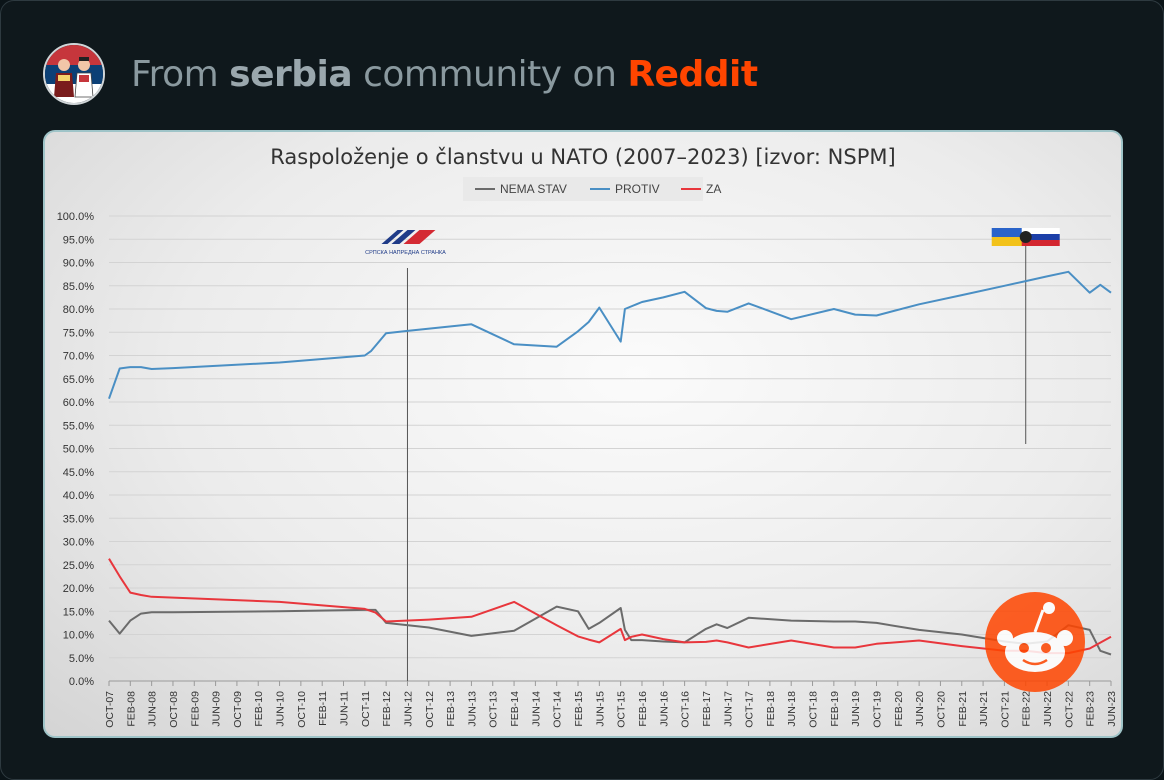 This screenshot has height=780, width=1164. I want to click on header-middle: community on, so click(490, 74).